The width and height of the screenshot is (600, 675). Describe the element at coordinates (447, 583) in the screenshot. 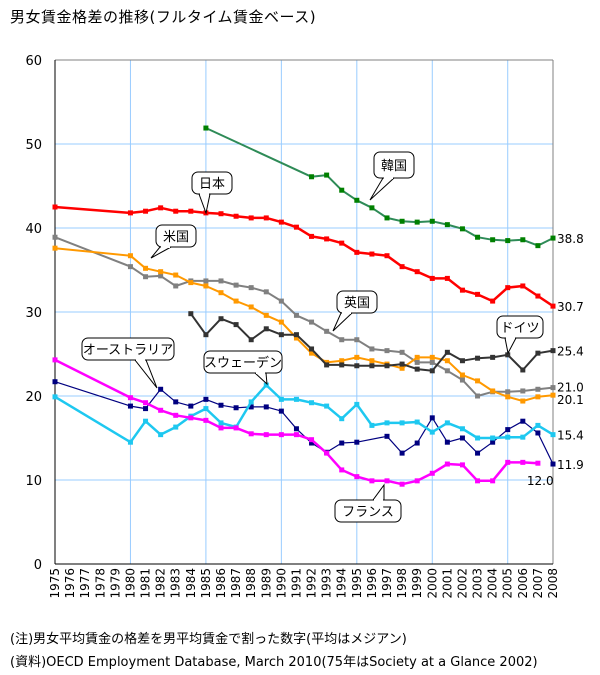

I see `x-tick-label: 2001` at that location.